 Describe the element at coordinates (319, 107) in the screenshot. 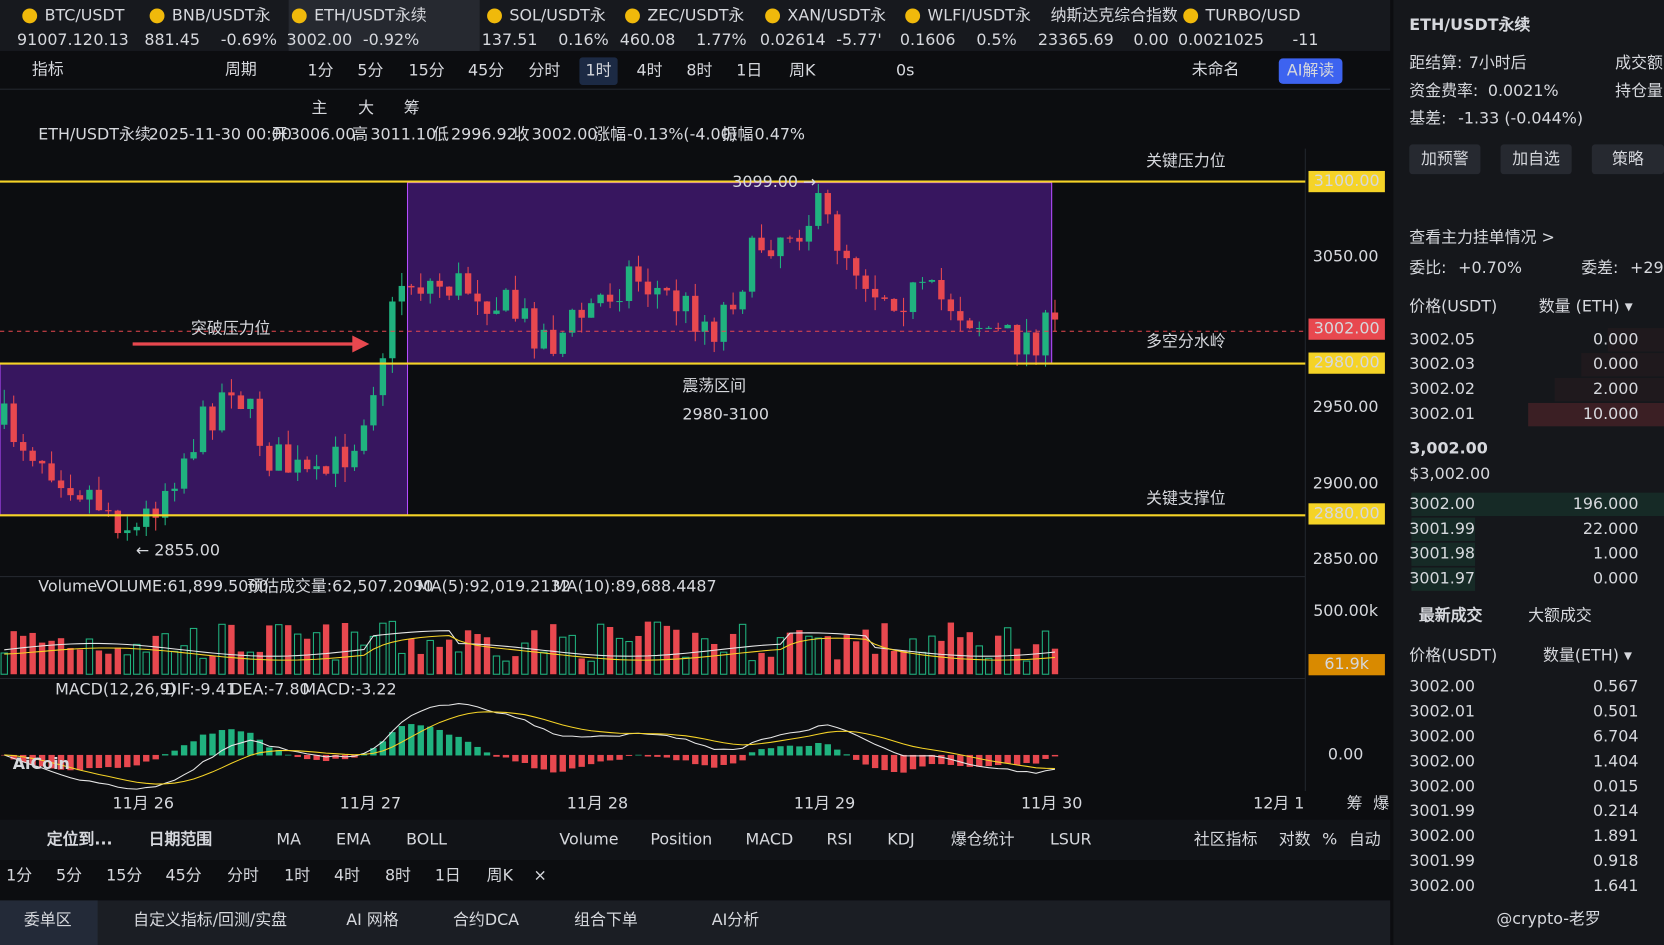

I see `tool: 主` at that location.